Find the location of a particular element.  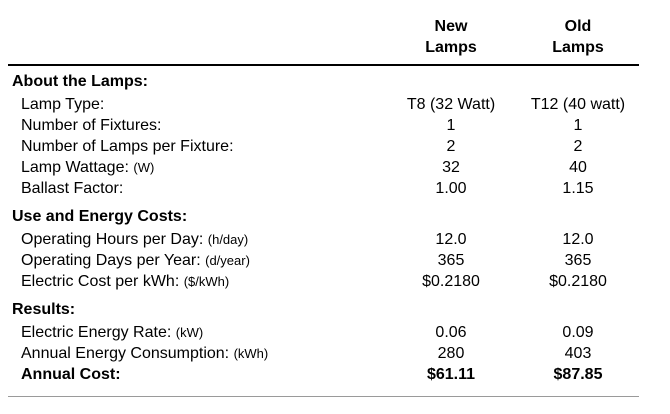

value-old: 1 is located at coordinates (578, 125).